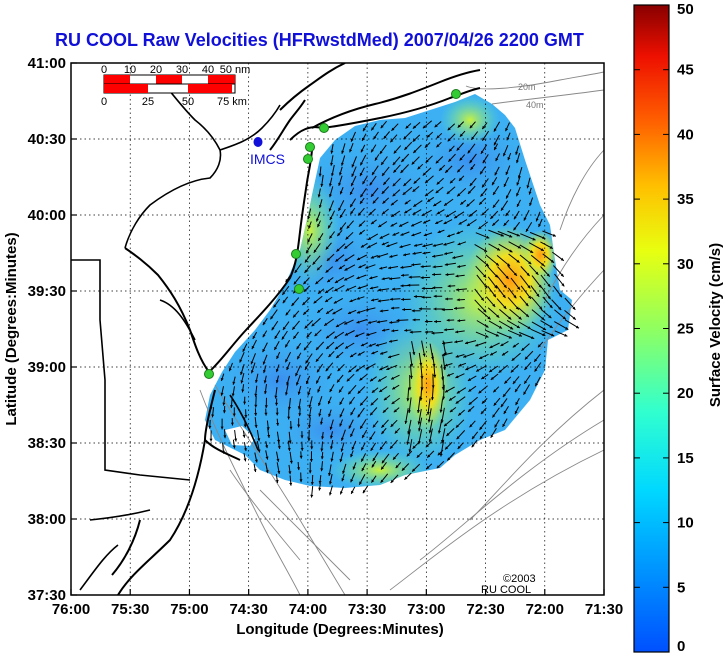 This screenshot has width=724, height=659. What do you see at coordinates (685, 523) in the screenshot?
I see `colorbar-tick-label: 10` at bounding box center [685, 523].